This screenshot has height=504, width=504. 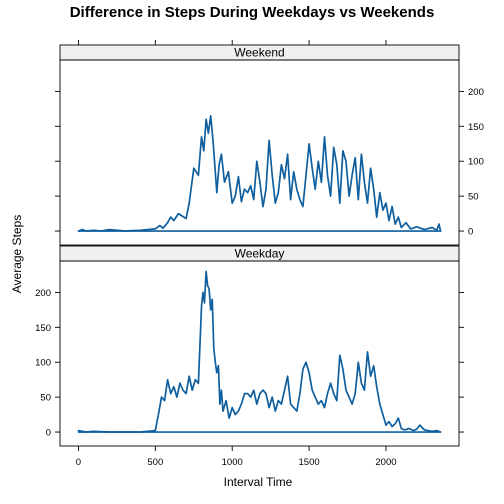 What do you see at coordinates (78, 462) in the screenshot?
I see `x-tick-label-0: 0` at bounding box center [78, 462].